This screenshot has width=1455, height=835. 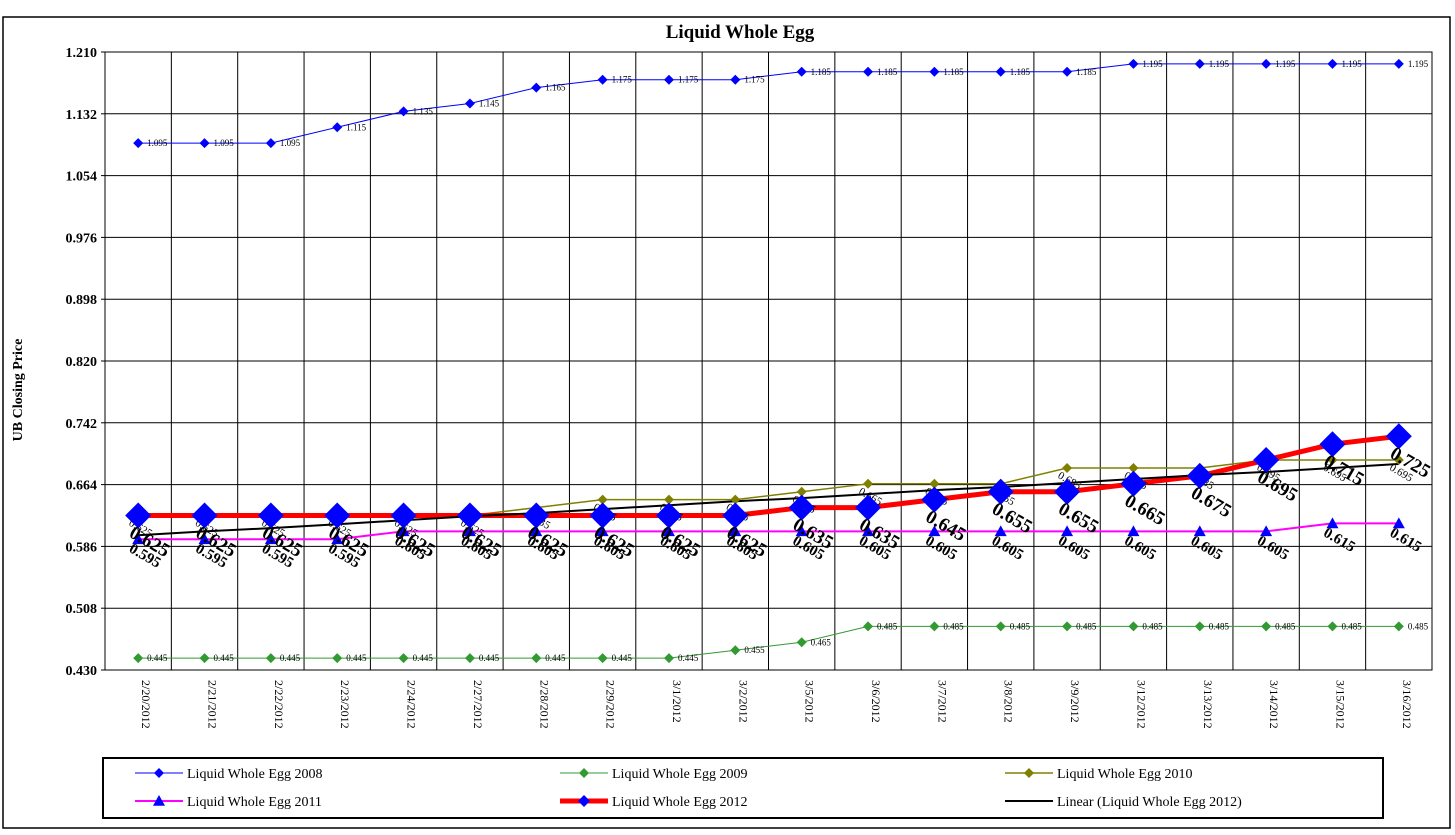 What do you see at coordinates (478, 704) in the screenshot?
I see `x-tick-label: 2/27/2012` at bounding box center [478, 704].